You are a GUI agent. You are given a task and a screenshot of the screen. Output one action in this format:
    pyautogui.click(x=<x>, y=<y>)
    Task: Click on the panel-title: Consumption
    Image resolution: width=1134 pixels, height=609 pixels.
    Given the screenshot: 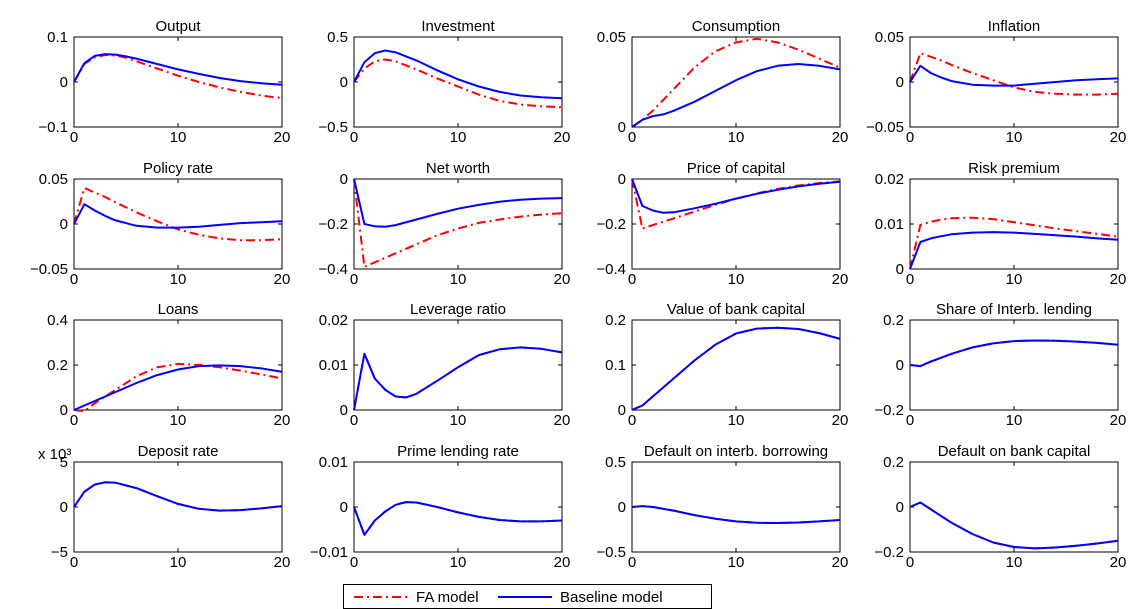 What is the action you would take?
    pyautogui.click(x=736, y=26)
    